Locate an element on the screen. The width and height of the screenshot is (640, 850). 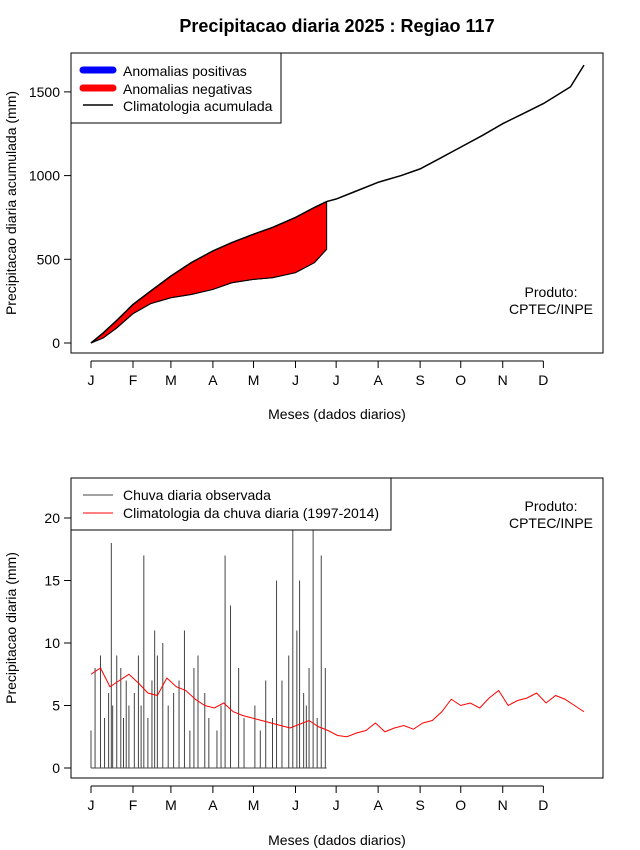
bottom-x-tick-label: N is located at coordinates (503, 805).